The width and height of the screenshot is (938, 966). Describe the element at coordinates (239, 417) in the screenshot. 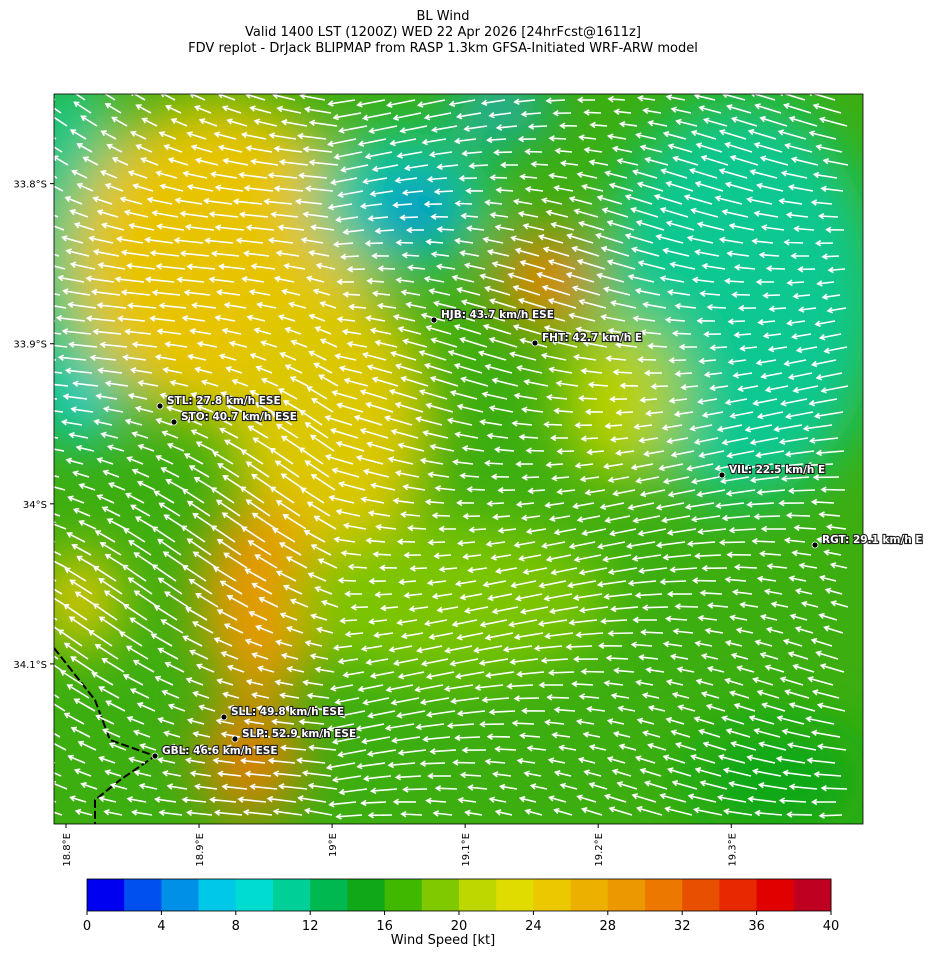

I see `station-label: STO: 40.7 km/h ESE` at that location.